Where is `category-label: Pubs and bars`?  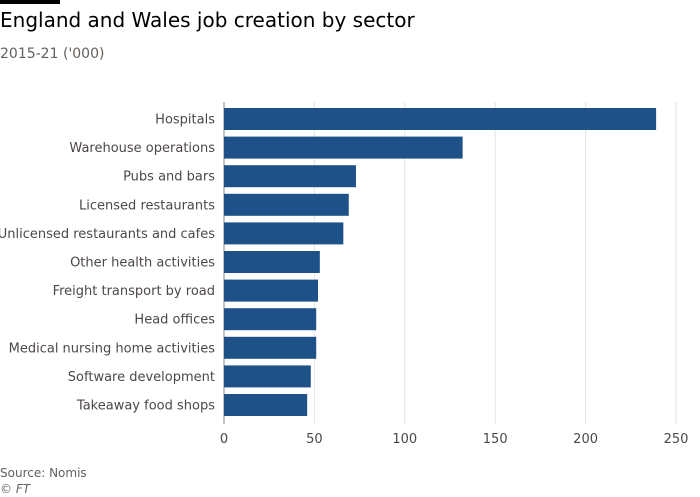
category-label: Pubs and bars is located at coordinates (169, 177).